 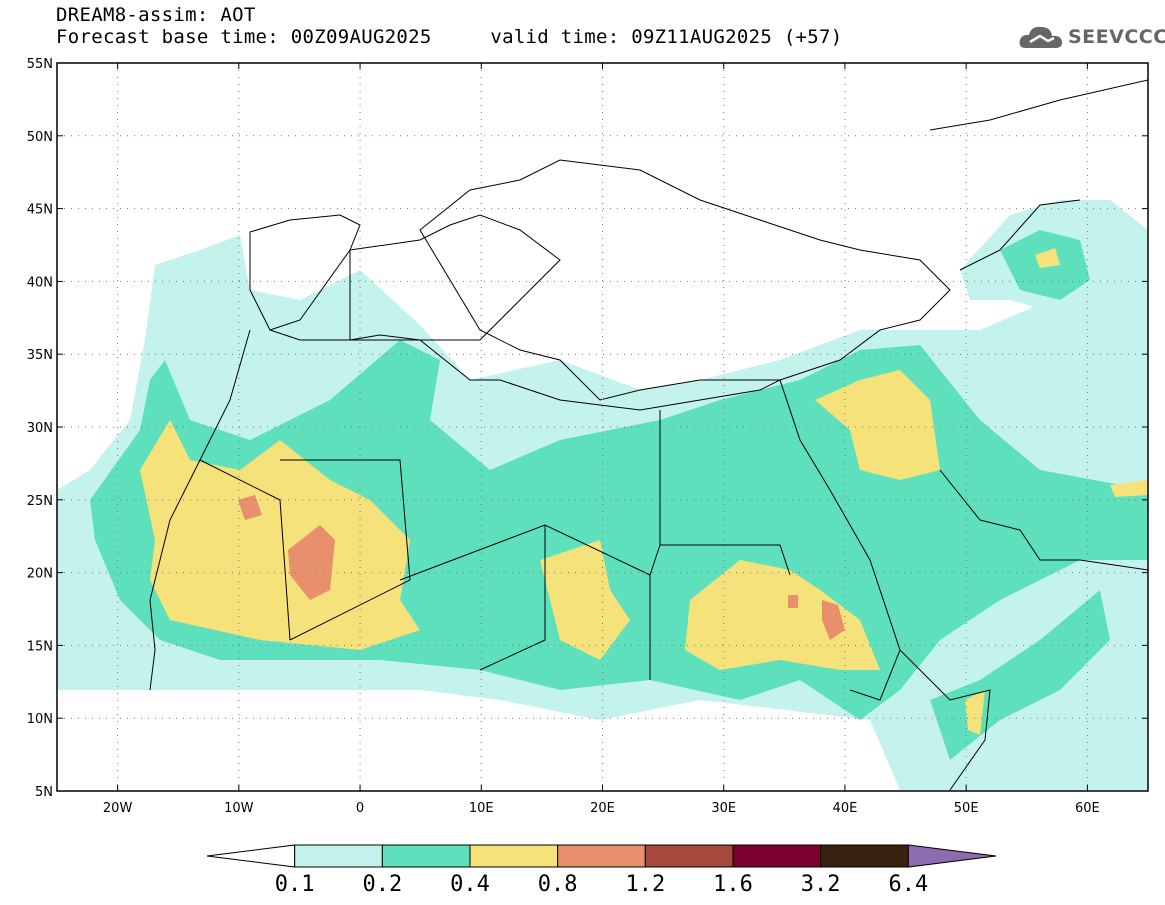 I want to click on colorbar-label: 6.4, so click(x=908, y=884).